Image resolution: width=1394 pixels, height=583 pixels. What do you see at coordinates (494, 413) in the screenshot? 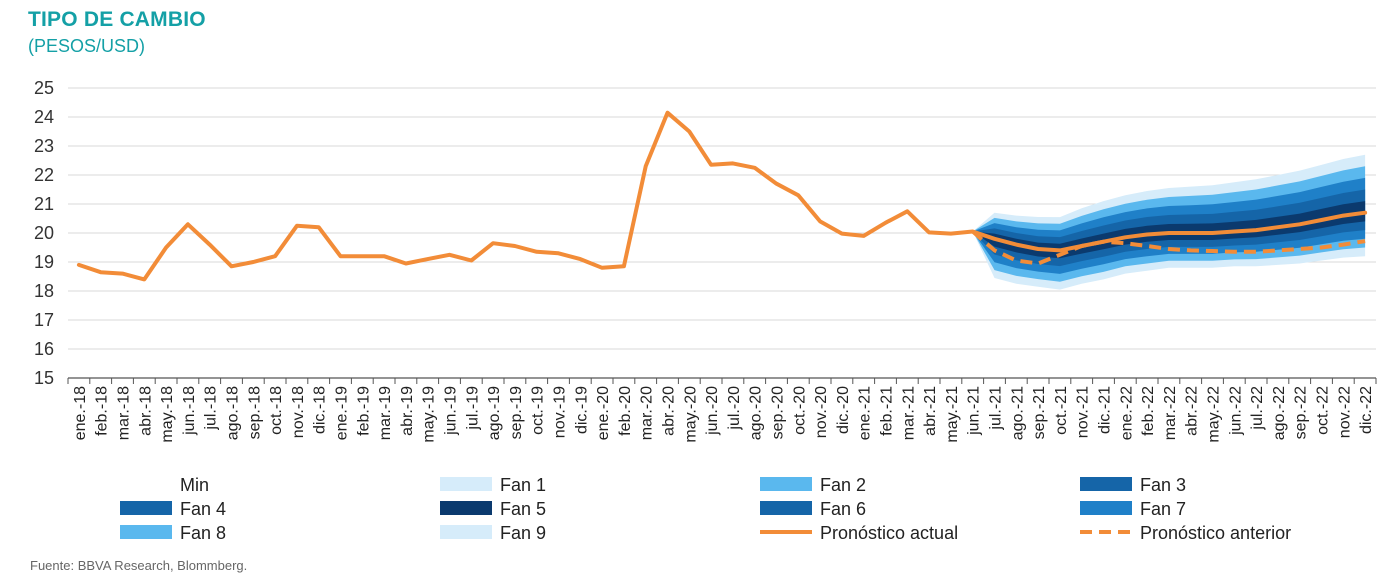
I see `x-tick-label: ago.-19` at bounding box center [494, 413].